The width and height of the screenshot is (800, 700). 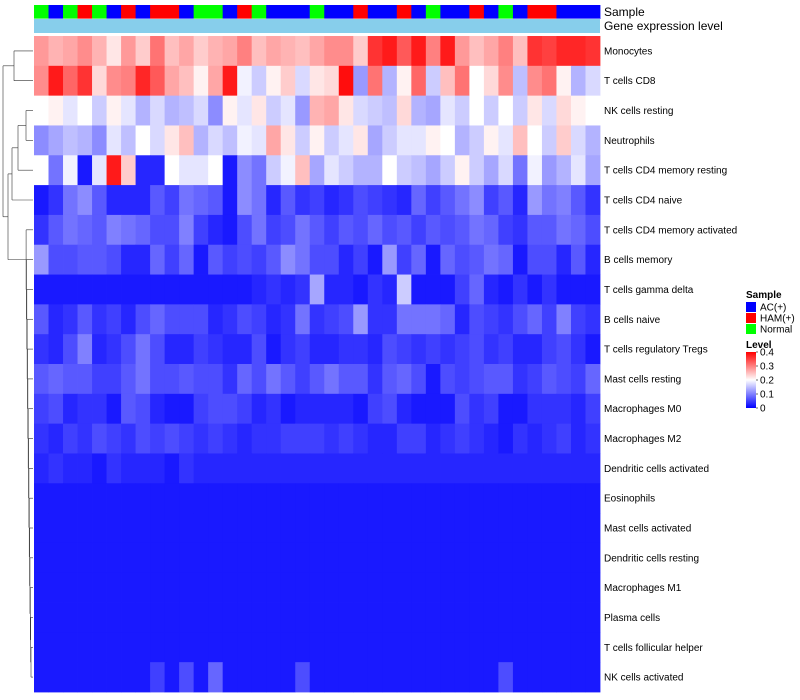 What do you see at coordinates (643, 409) in the screenshot?
I see `row-label: Macrophages M0` at bounding box center [643, 409].